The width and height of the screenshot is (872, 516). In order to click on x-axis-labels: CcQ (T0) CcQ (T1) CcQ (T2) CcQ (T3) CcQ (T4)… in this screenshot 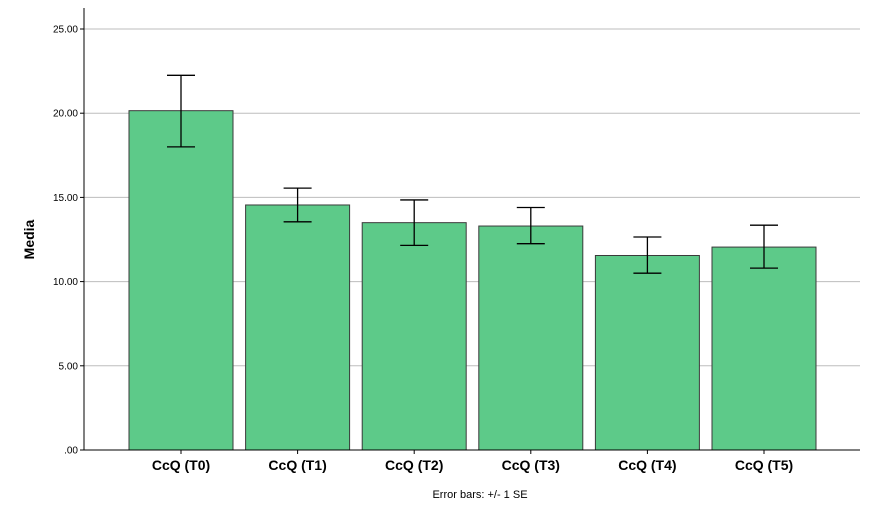, I will do `click(472, 461)`.